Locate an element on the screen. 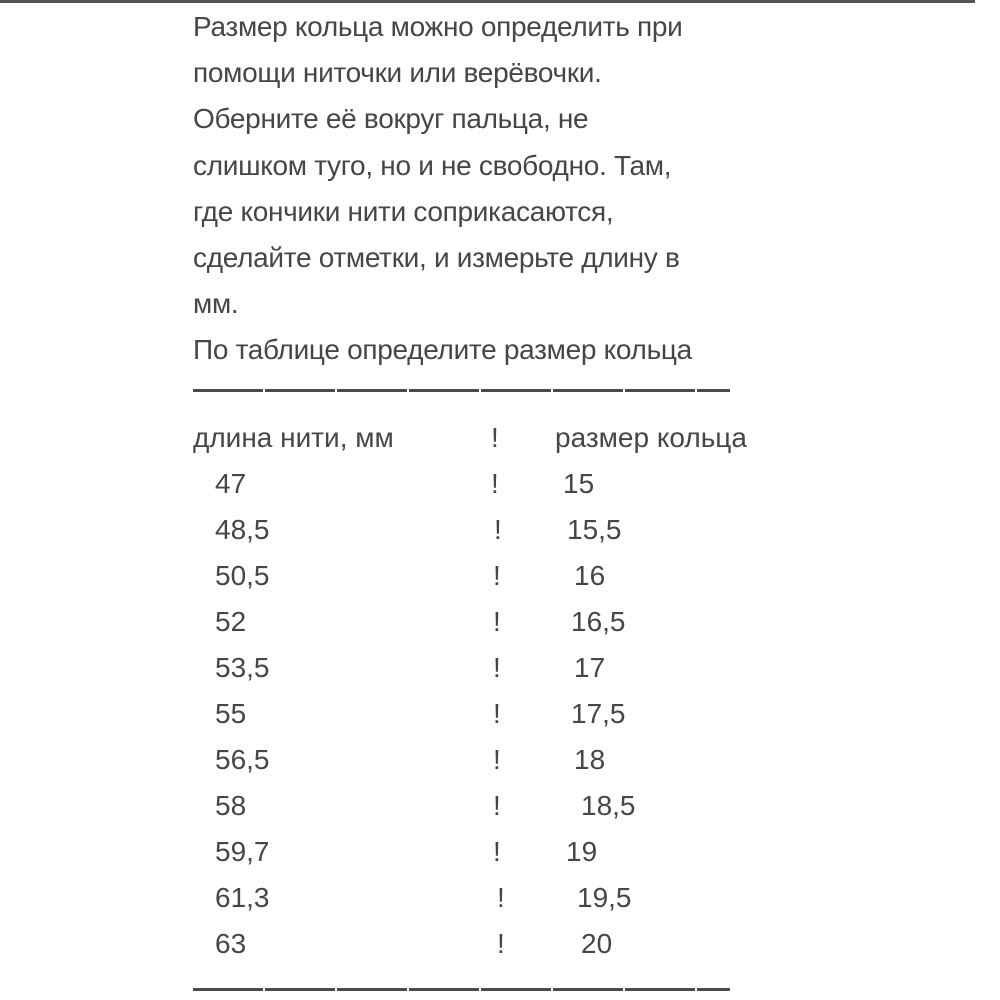  header-ring-size: размер кольца is located at coordinates (651, 437).